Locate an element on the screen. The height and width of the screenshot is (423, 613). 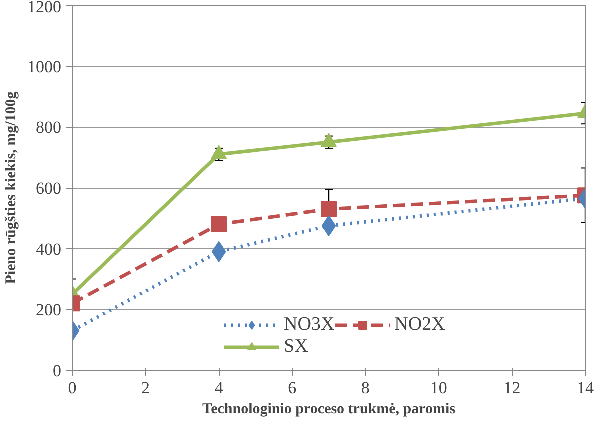
y-tick-label: 1200 is located at coordinates (45, 8).